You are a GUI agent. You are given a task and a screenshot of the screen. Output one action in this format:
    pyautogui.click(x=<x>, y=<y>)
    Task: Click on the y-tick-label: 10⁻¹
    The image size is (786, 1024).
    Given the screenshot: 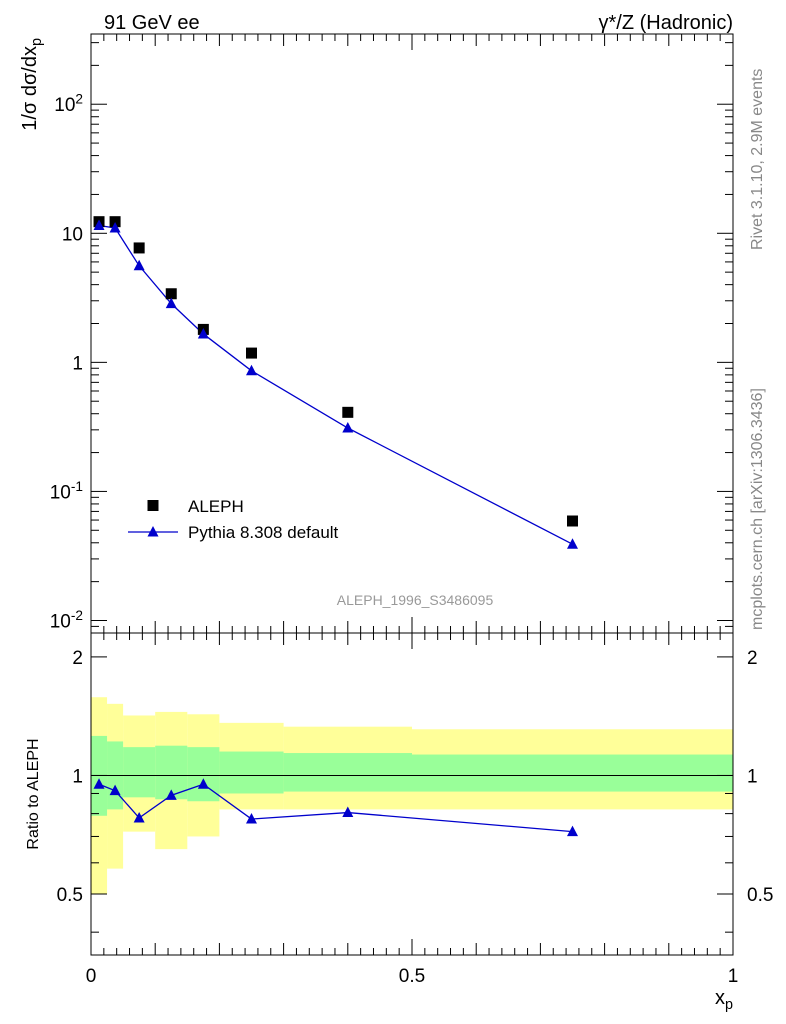 What is the action you would take?
    pyautogui.click(x=66, y=491)
    